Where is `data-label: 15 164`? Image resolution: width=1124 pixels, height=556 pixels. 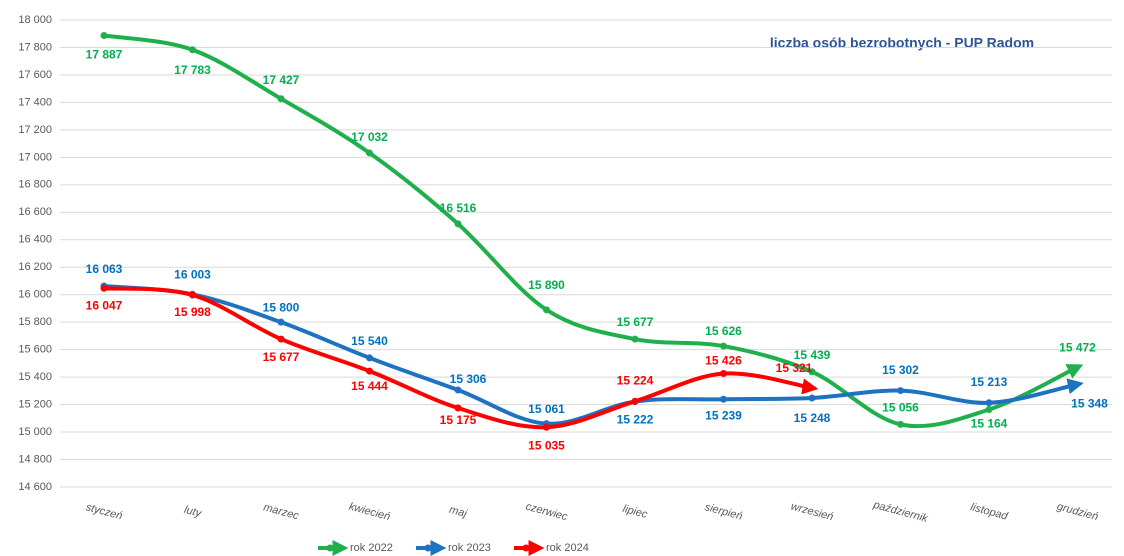 data-label: 15 164 is located at coordinates (989, 424).